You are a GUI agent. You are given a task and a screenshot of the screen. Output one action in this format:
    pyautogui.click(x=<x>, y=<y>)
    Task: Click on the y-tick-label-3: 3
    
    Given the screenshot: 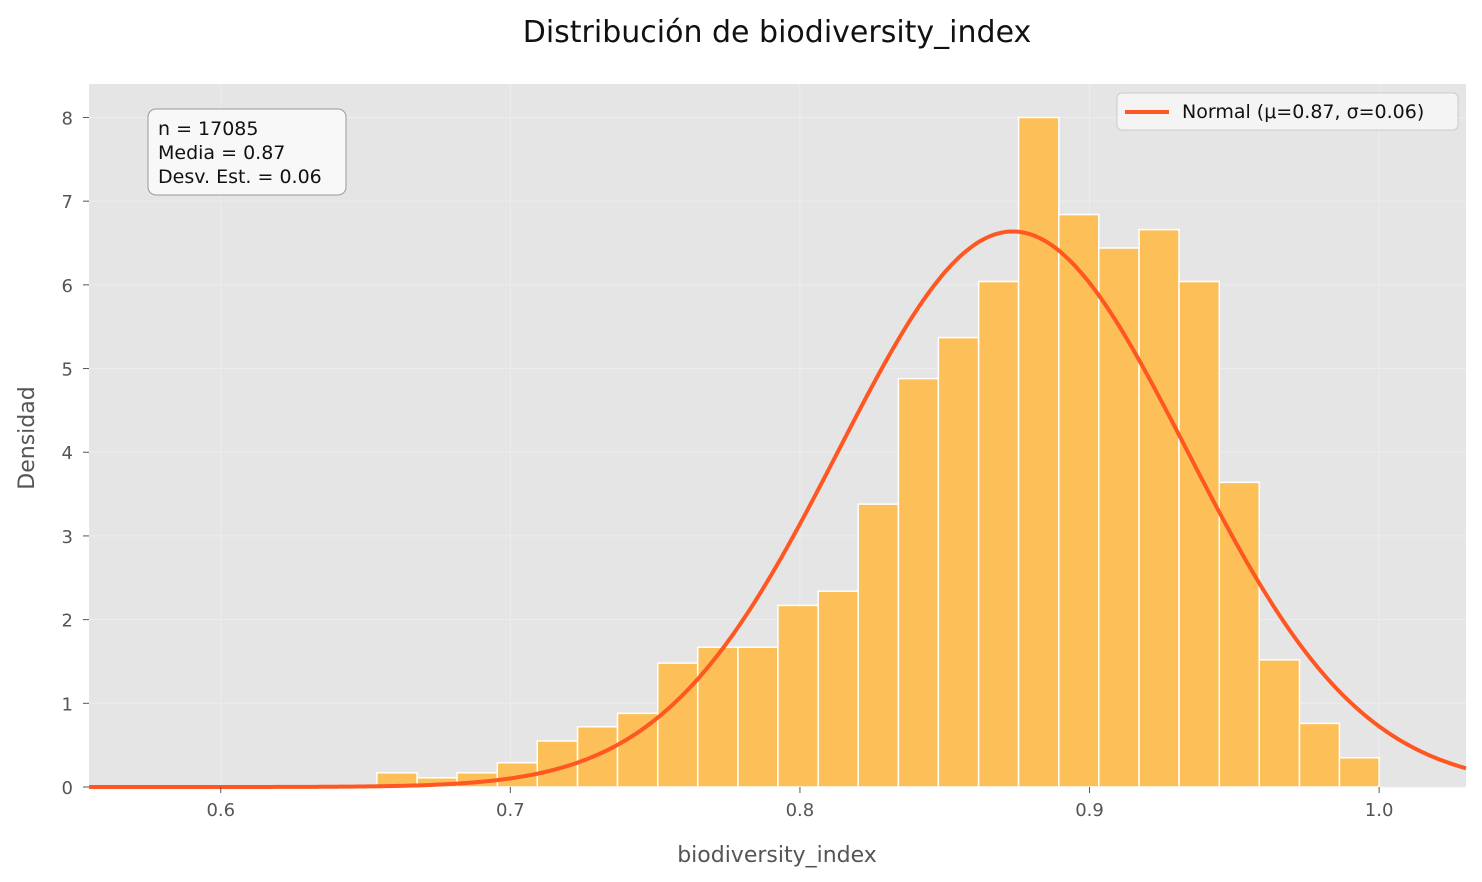 What is the action you would take?
    pyautogui.click(x=67, y=537)
    